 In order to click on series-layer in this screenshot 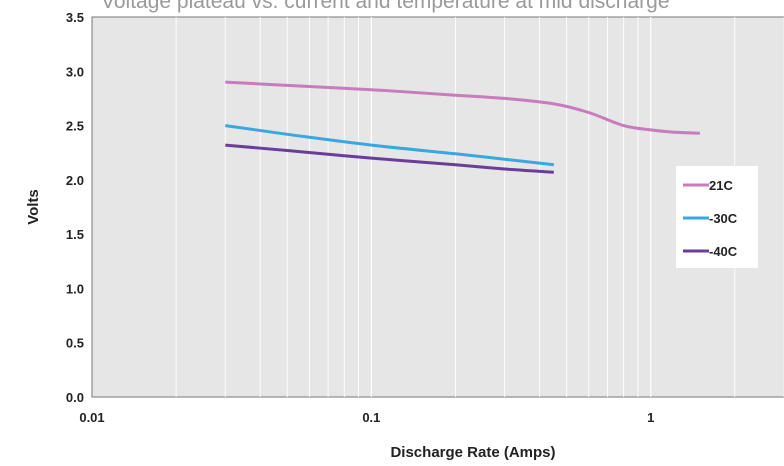, I will do `click(462, 127)`.